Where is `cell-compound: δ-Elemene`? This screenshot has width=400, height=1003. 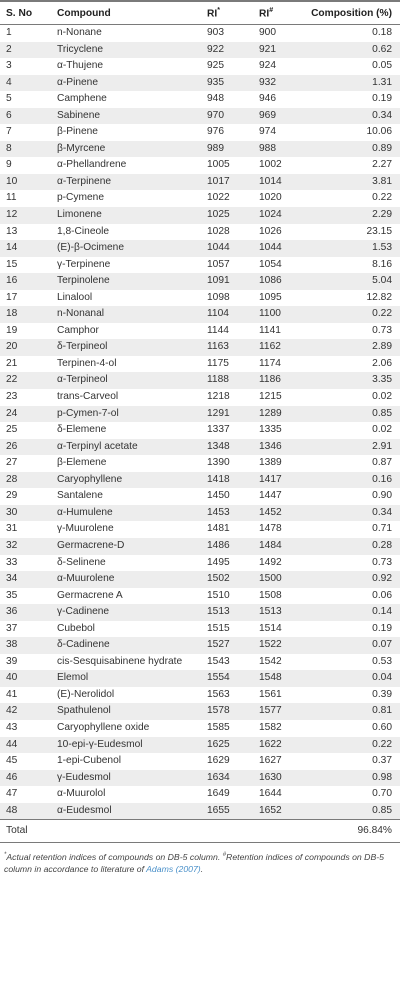 cell-compound: δ-Elemene is located at coordinates (82, 430).